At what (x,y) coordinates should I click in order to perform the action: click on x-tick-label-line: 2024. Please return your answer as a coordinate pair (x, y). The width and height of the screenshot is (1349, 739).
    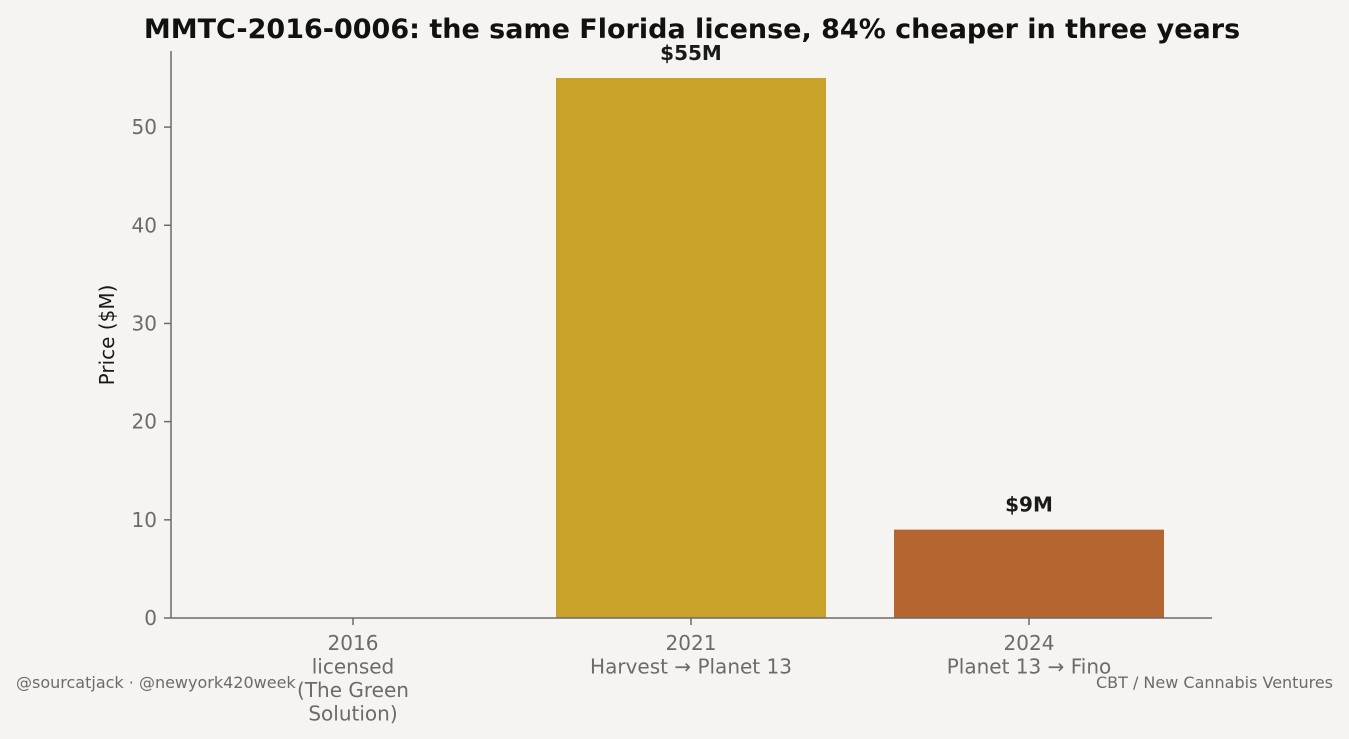
    Looking at the image, I should click on (1029, 643).